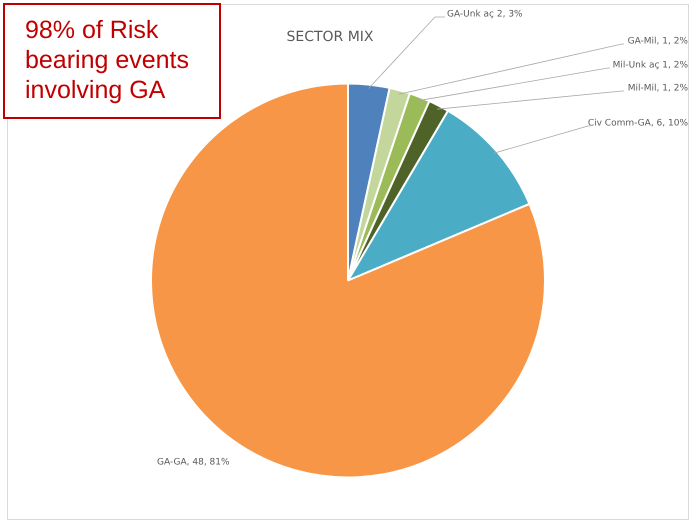 This screenshot has height=523, width=692. What do you see at coordinates (650, 65) in the screenshot?
I see `slice-label: Mil-Unk aç 1, 2%` at bounding box center [650, 65].